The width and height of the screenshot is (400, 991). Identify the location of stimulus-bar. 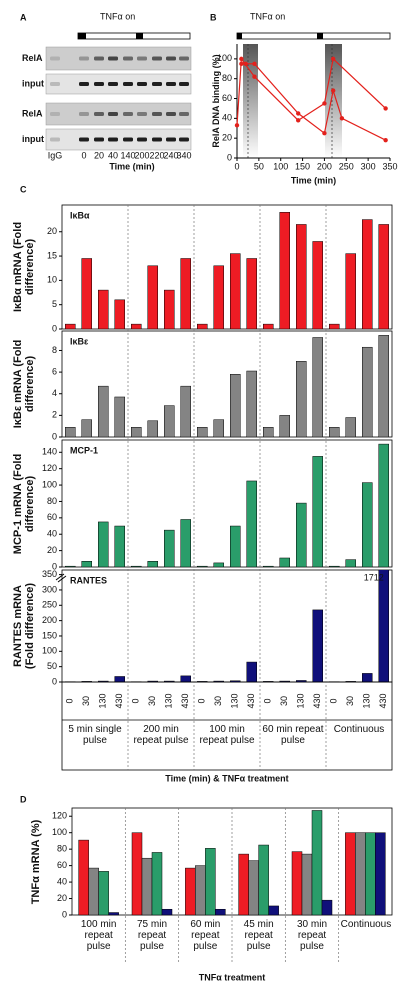
(134, 36).